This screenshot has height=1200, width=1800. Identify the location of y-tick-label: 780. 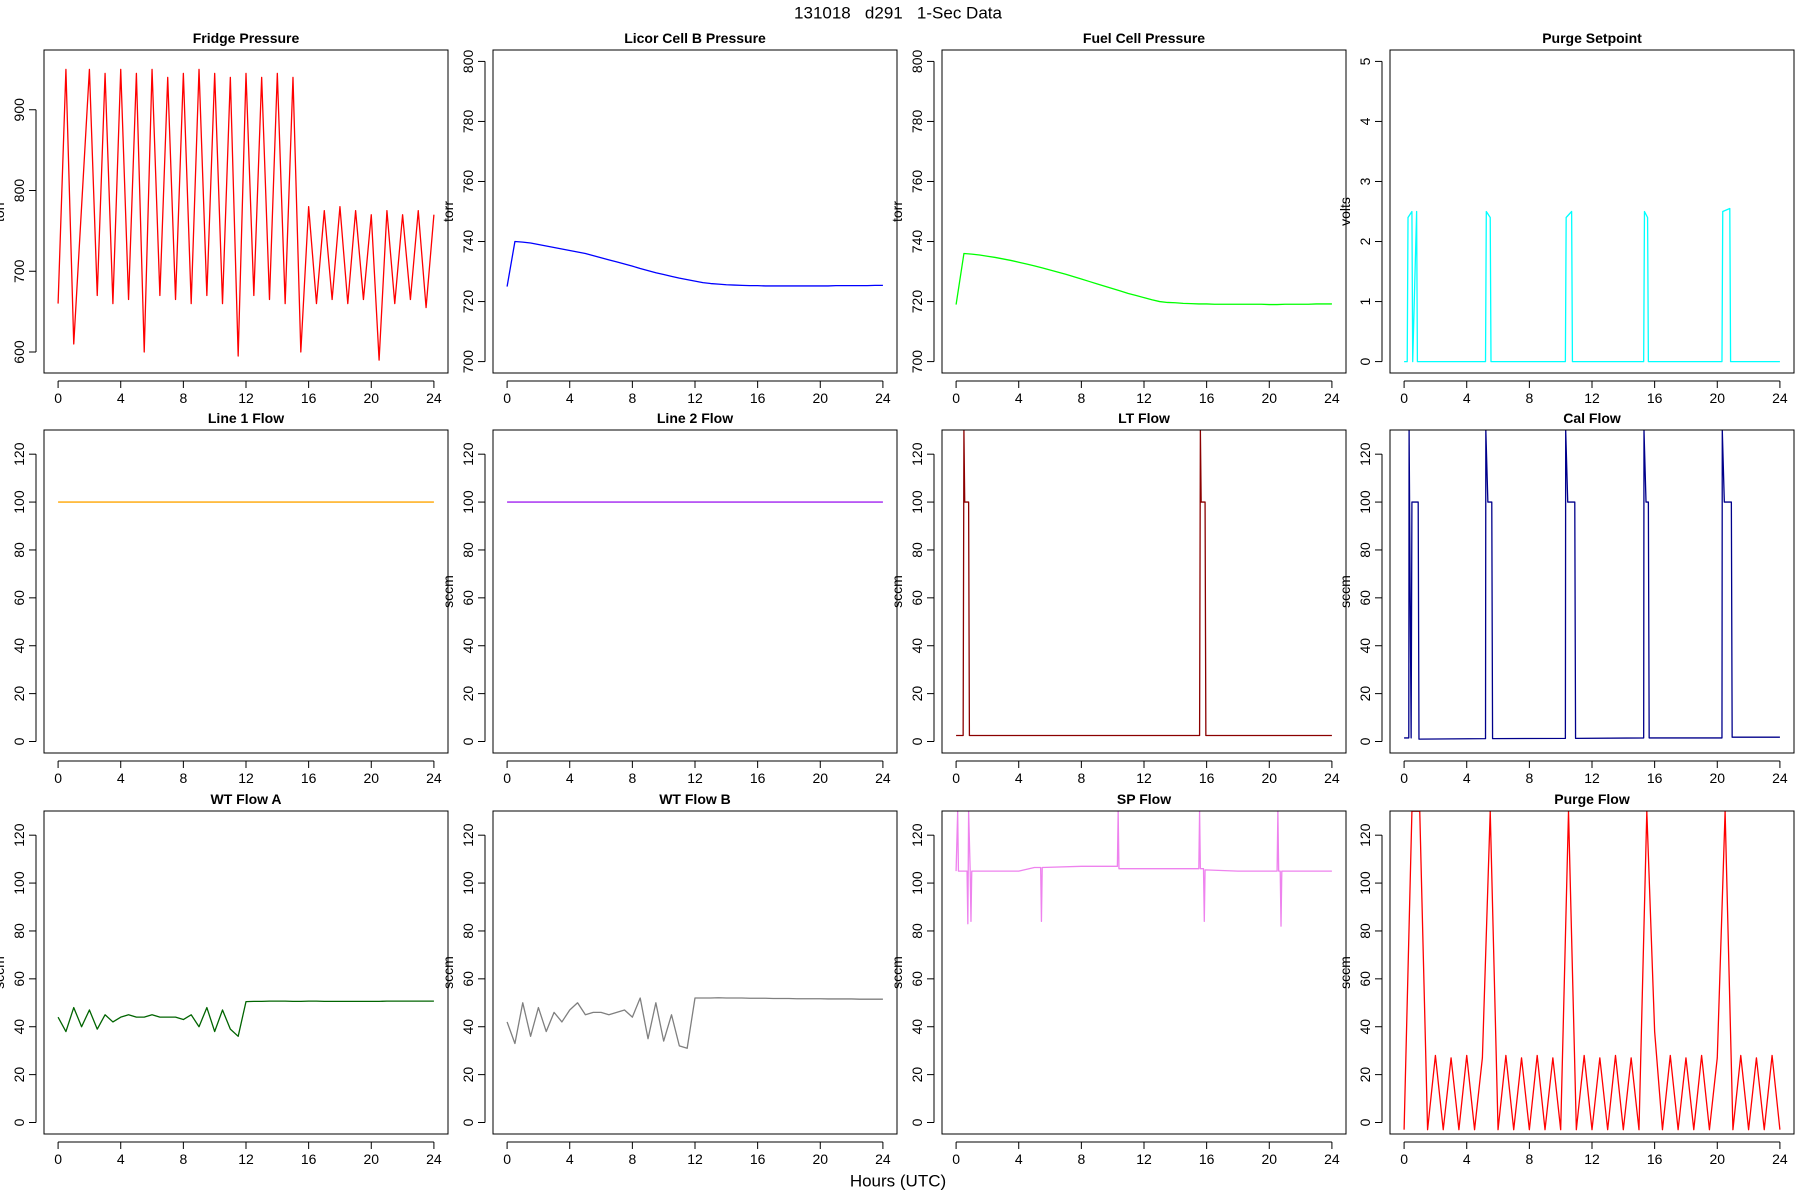
(917, 122).